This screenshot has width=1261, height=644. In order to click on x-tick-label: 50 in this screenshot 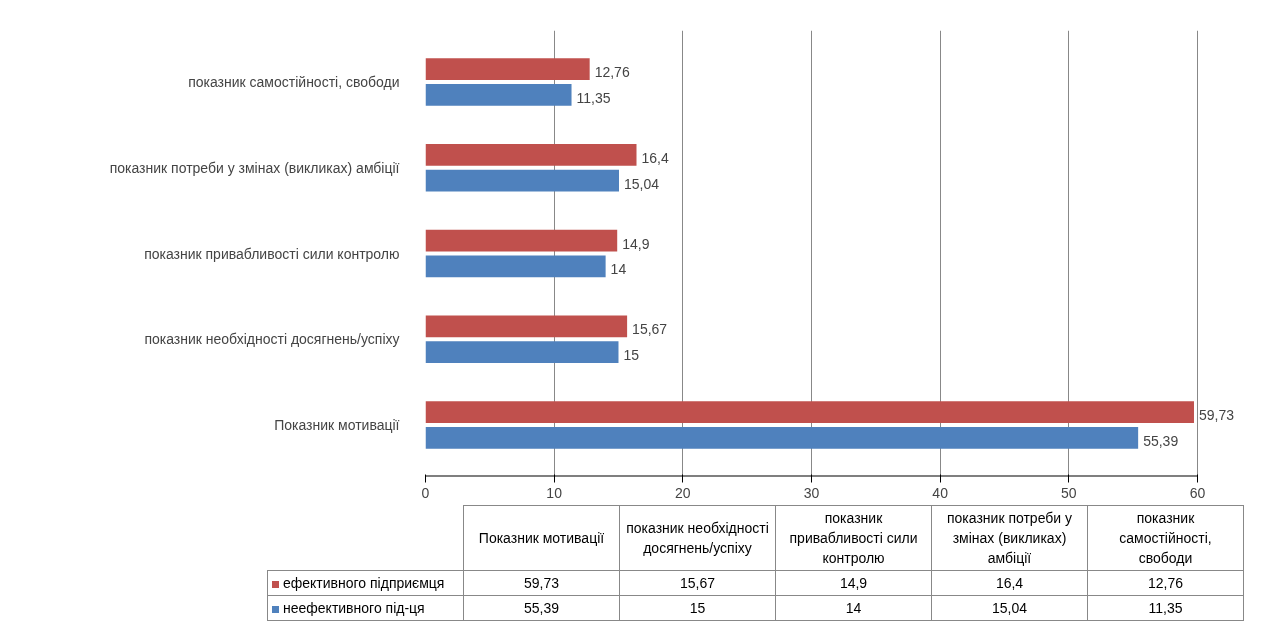, I will do `click(1069, 492)`.